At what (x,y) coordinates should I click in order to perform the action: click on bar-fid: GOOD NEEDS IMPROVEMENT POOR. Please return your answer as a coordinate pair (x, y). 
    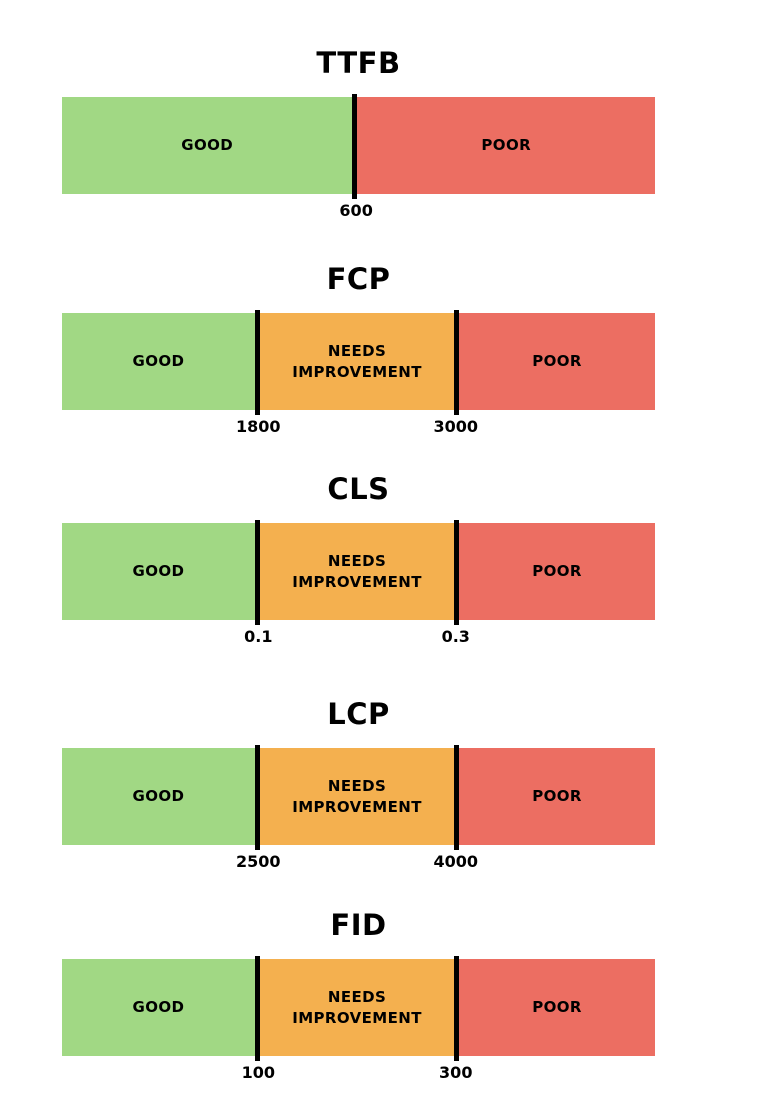
    Looking at the image, I should click on (358, 1008).